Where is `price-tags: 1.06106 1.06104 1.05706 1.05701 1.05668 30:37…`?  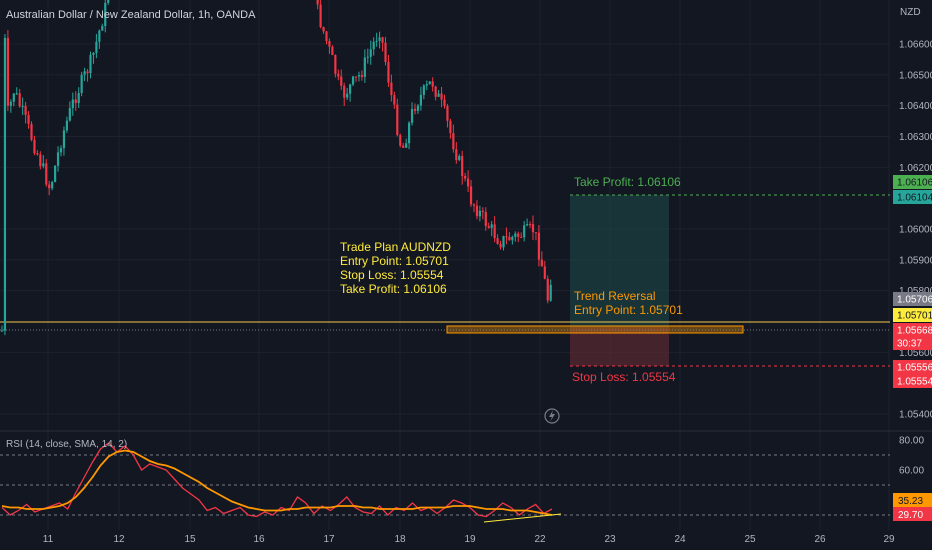
price-tags: 1.06106 1.06104 1.05706 1.05701 1.05668 30:37… is located at coordinates (912, 281).